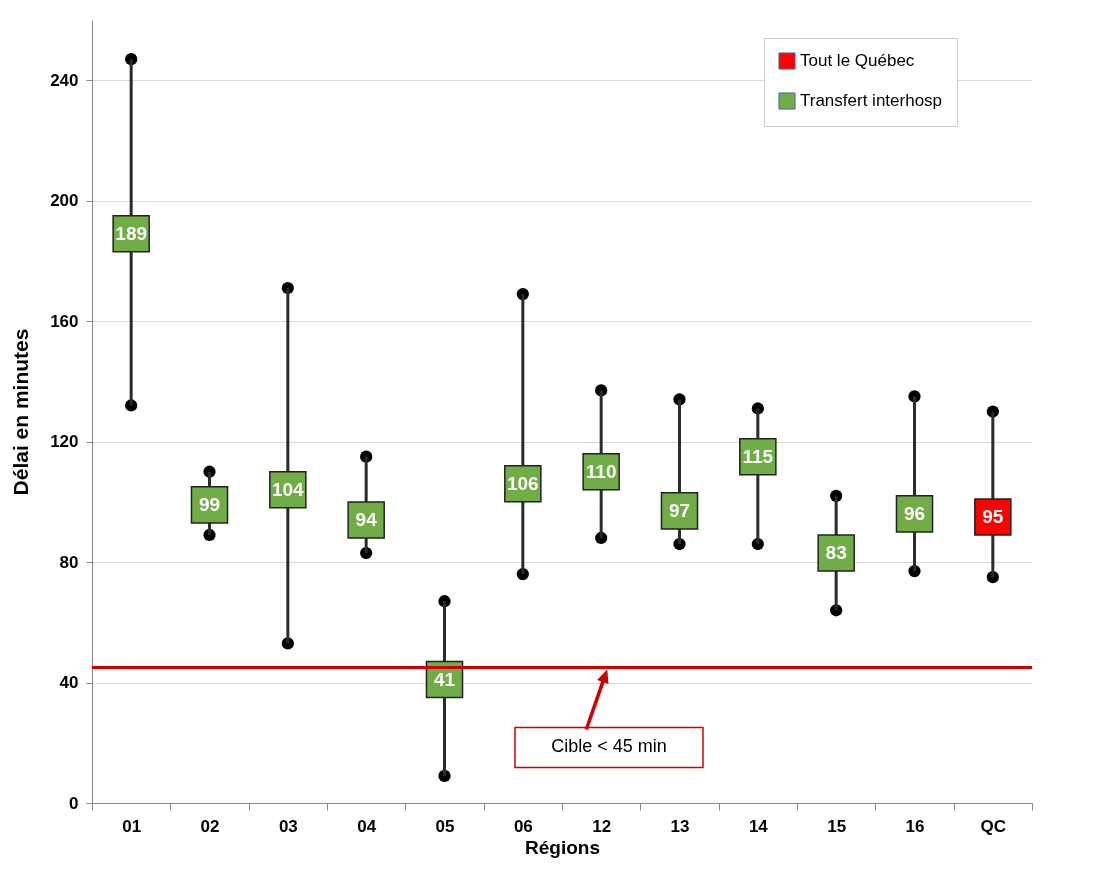  I want to click on x-tick-label: 16, so click(915, 826).